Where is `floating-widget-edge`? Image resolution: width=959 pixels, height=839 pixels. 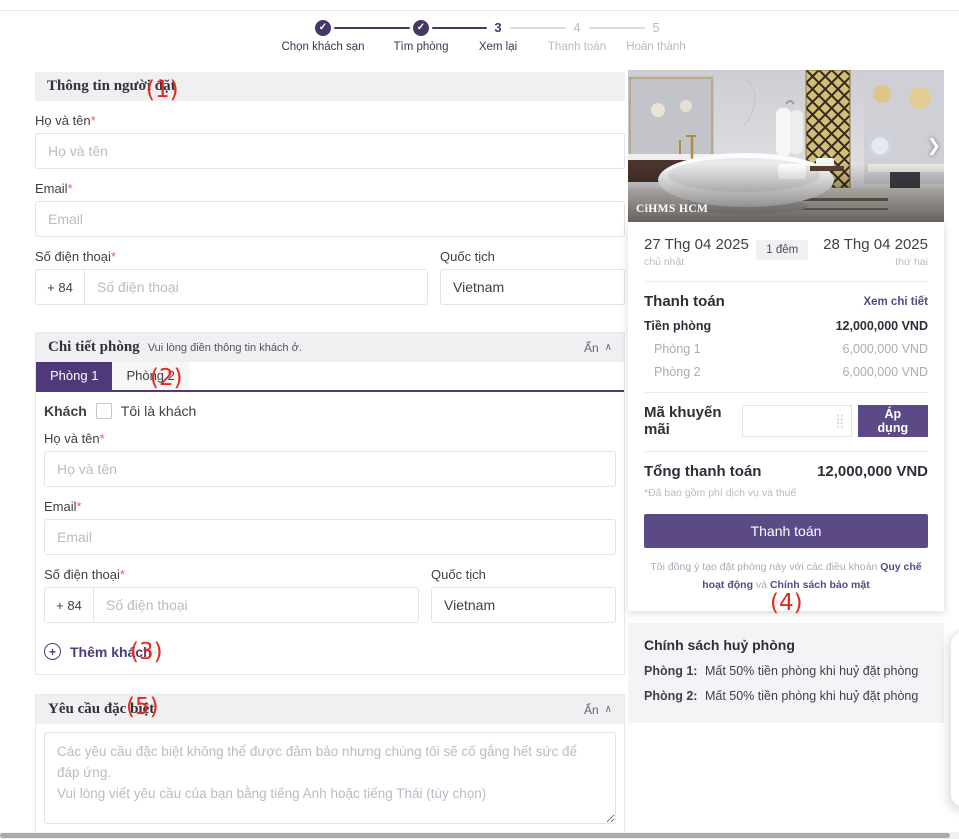 floating-widget-edge is located at coordinates (954, 719).